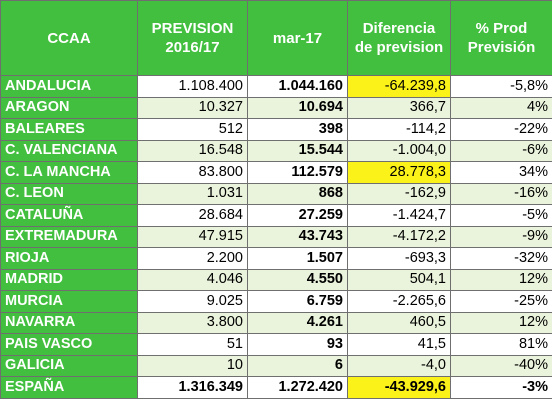  I want to click on table-row: EXTREMADURA 47.915 43.743 -4.172,2 -9%, so click(276, 236).